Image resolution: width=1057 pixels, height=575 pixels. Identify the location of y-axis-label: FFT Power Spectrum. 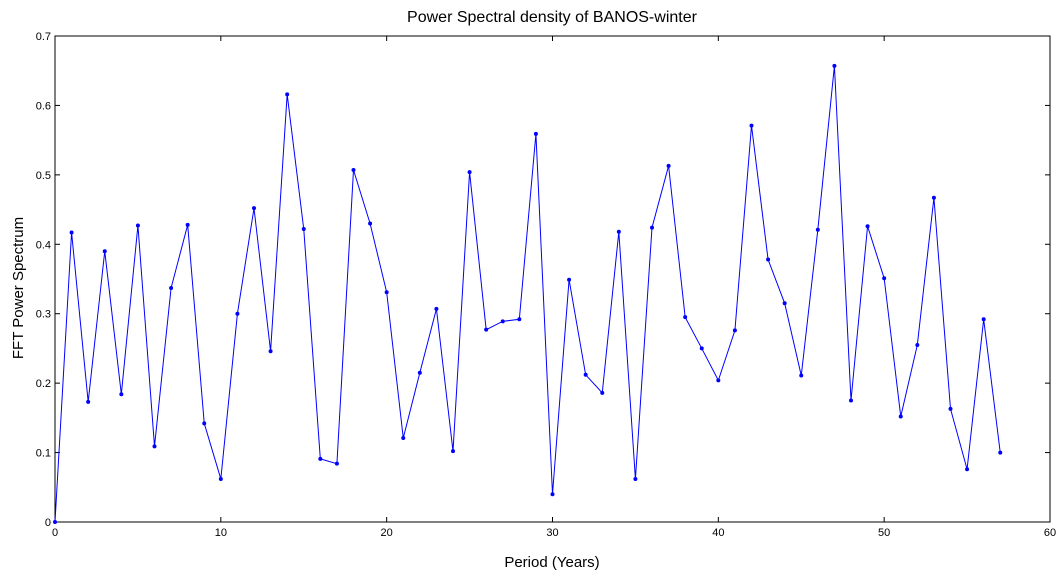
(18, 288).